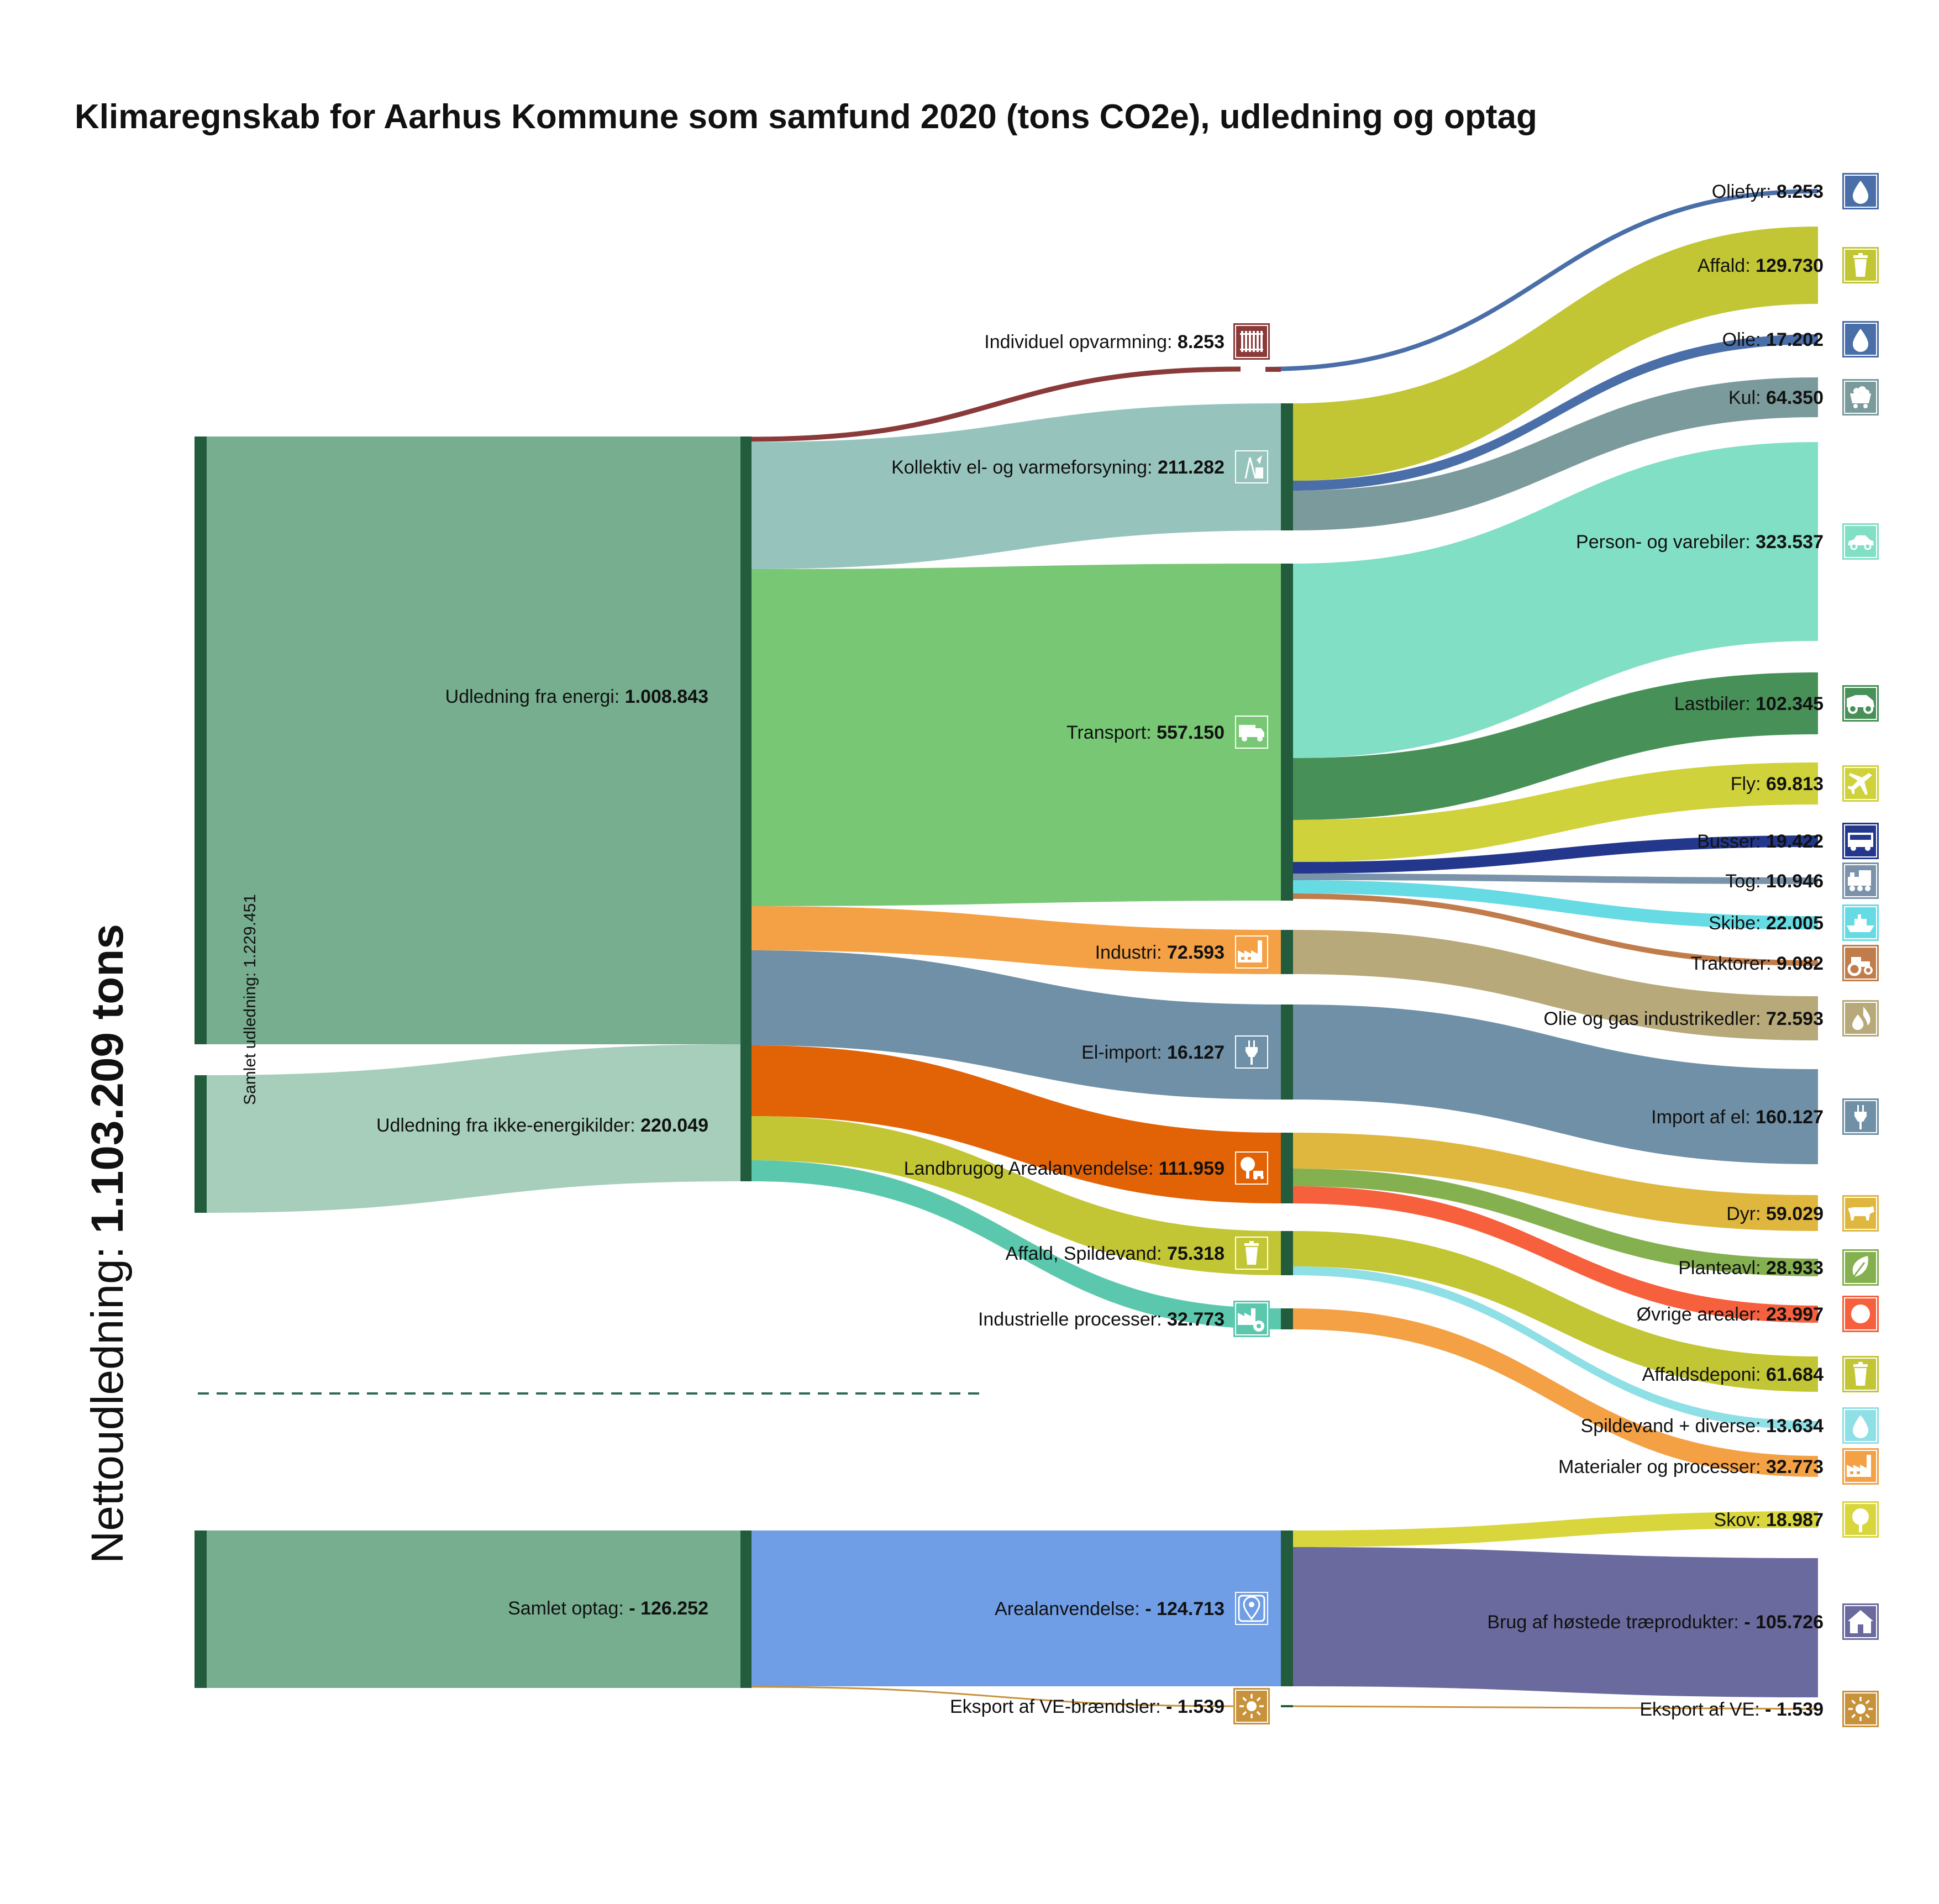 The height and width of the screenshot is (1904, 1939). I want to click on sink-label-14-value: 28.933, so click(1795, 1268).